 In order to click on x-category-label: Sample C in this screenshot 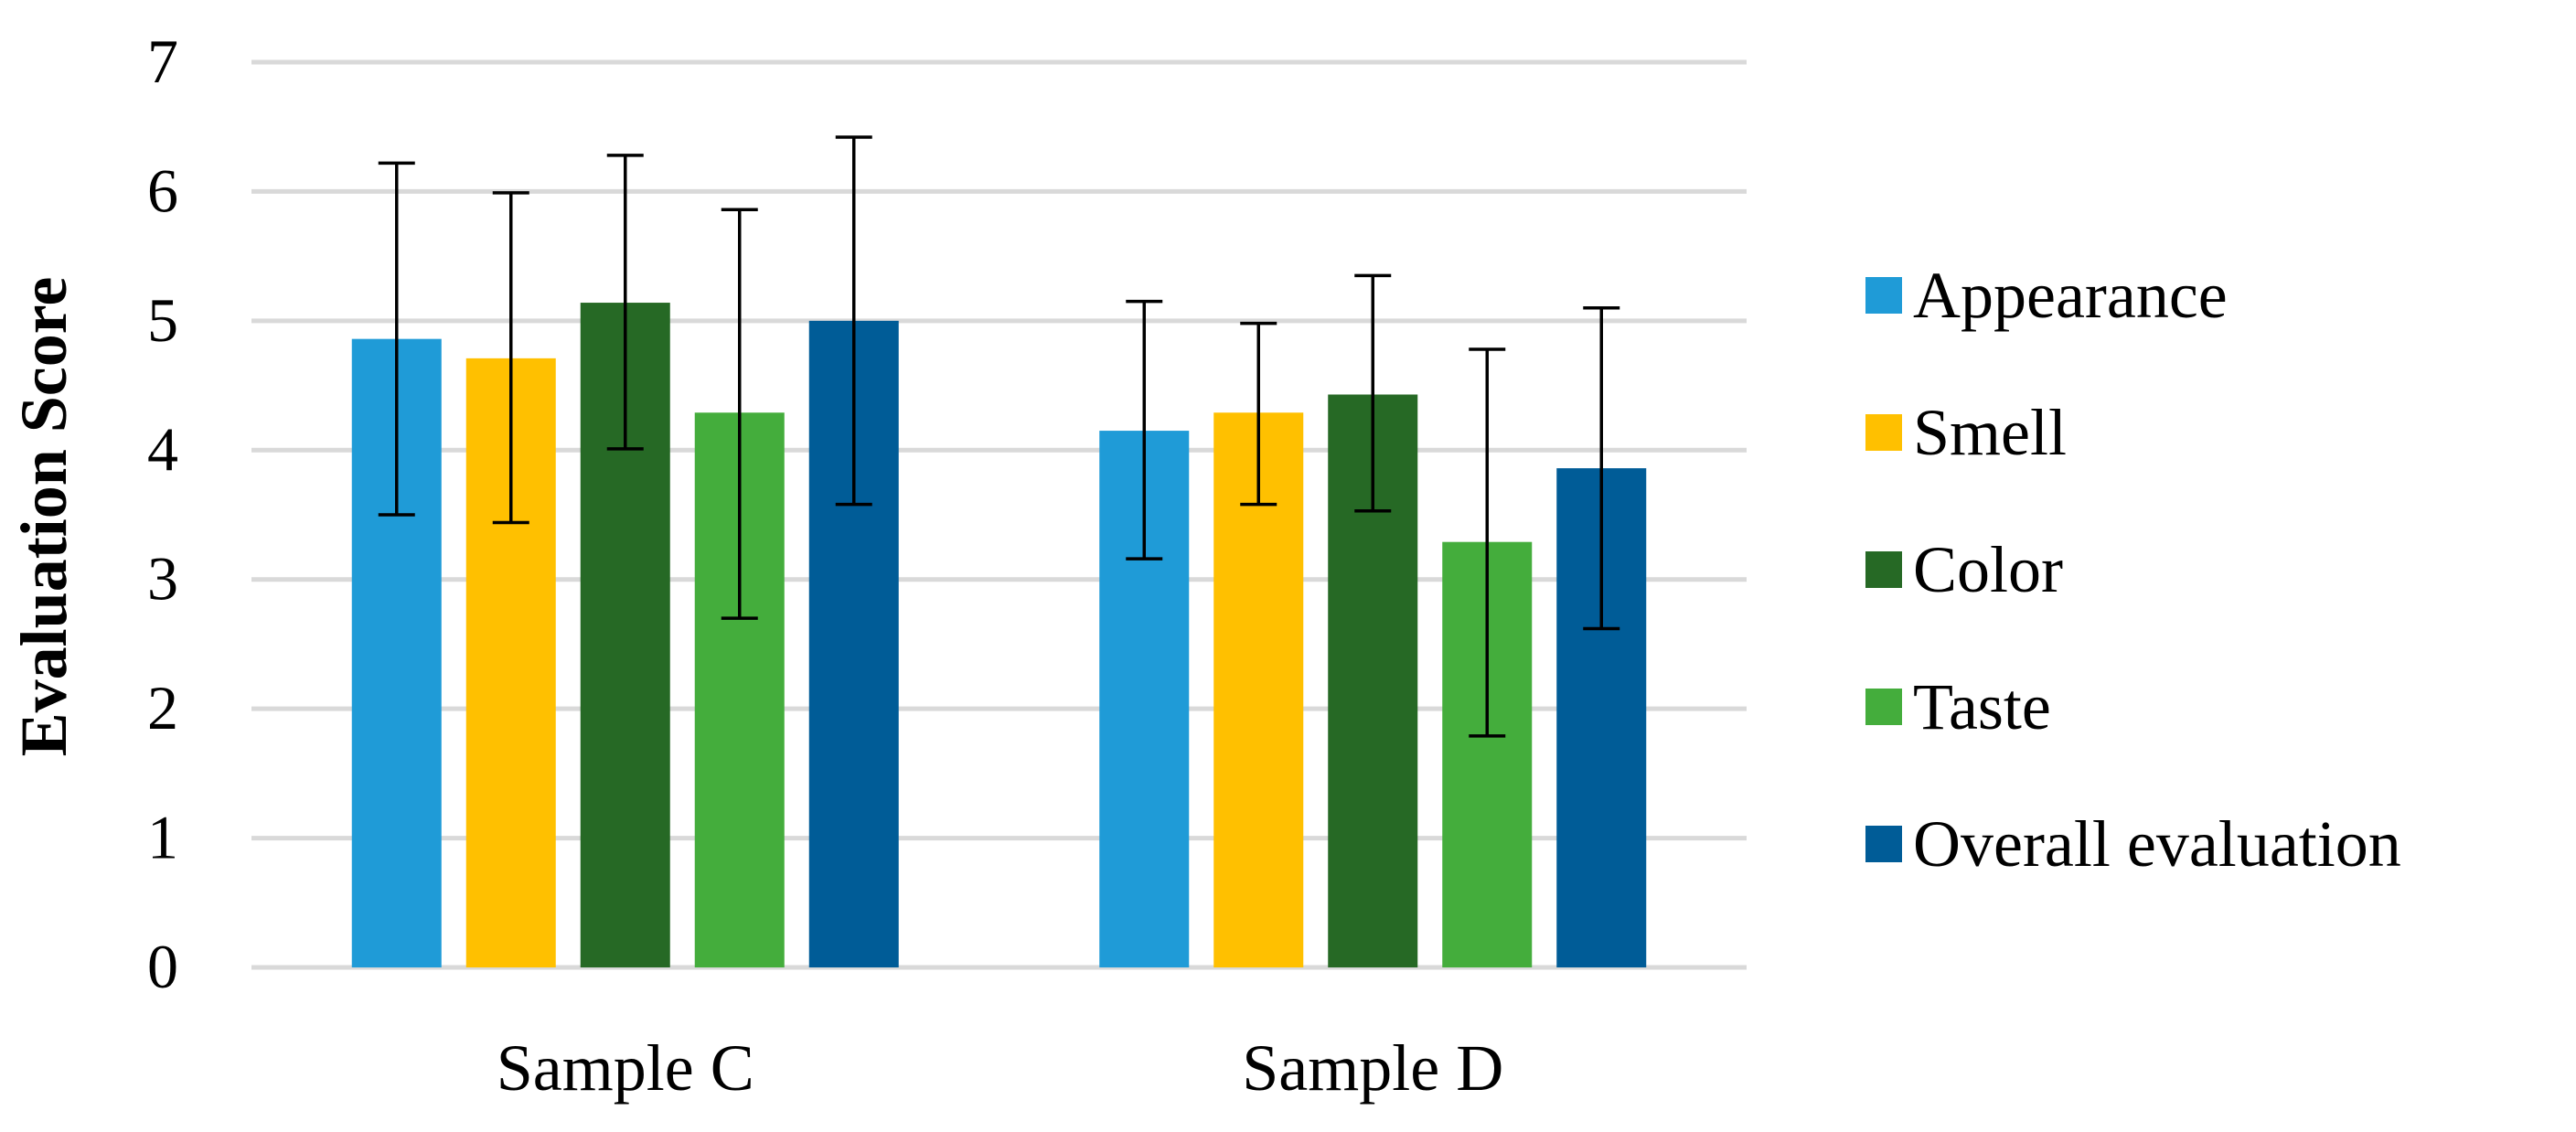, I will do `click(625, 1068)`.